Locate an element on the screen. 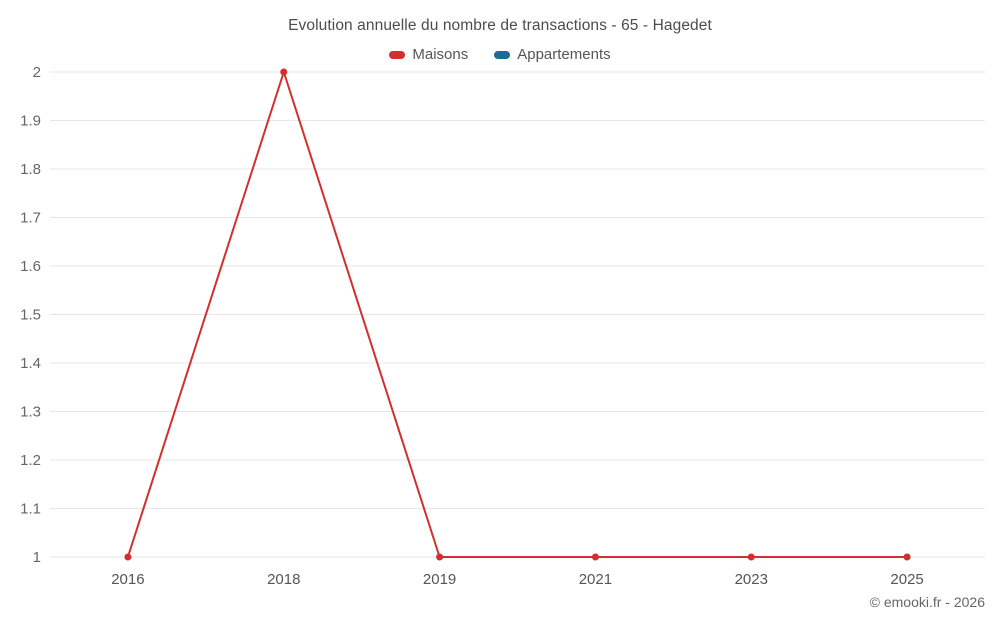 This screenshot has height=625, width=1000. legend-item-appartements: Appartements is located at coordinates (552, 54).